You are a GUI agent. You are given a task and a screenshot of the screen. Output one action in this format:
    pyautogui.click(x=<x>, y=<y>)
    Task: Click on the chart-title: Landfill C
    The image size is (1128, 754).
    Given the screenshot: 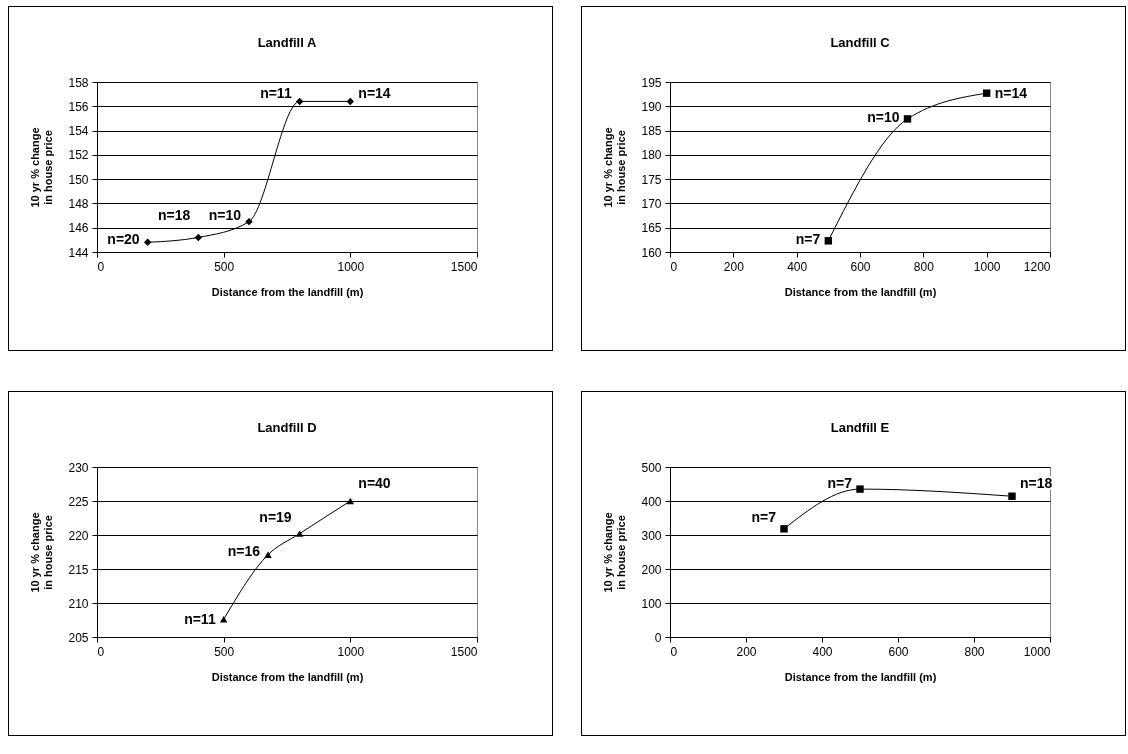 What is the action you would take?
    pyautogui.click(x=860, y=42)
    